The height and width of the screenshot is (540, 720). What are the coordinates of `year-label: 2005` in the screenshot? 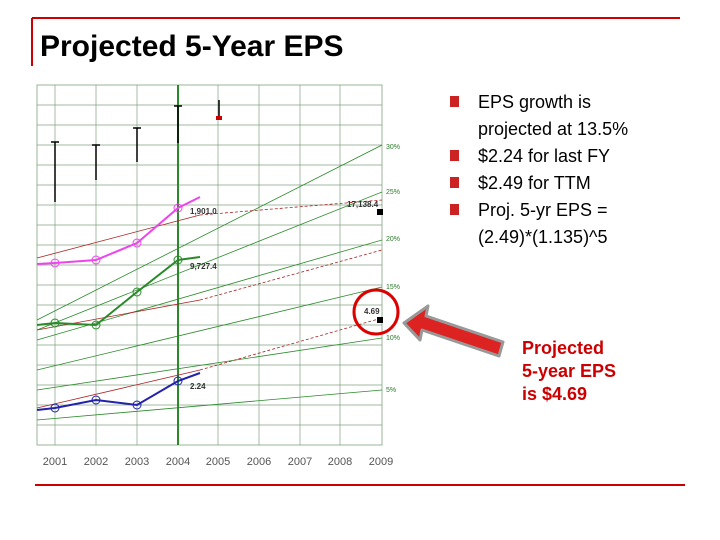 It's located at (218, 462).